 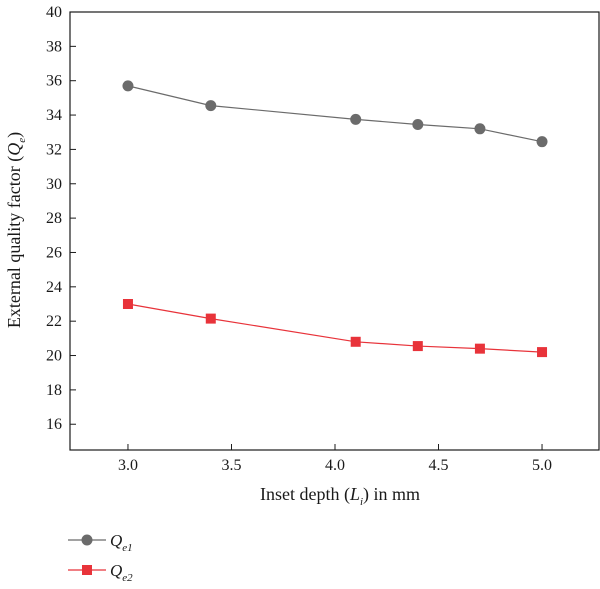 I want to click on y-tick-label: 20, so click(x=54, y=356).